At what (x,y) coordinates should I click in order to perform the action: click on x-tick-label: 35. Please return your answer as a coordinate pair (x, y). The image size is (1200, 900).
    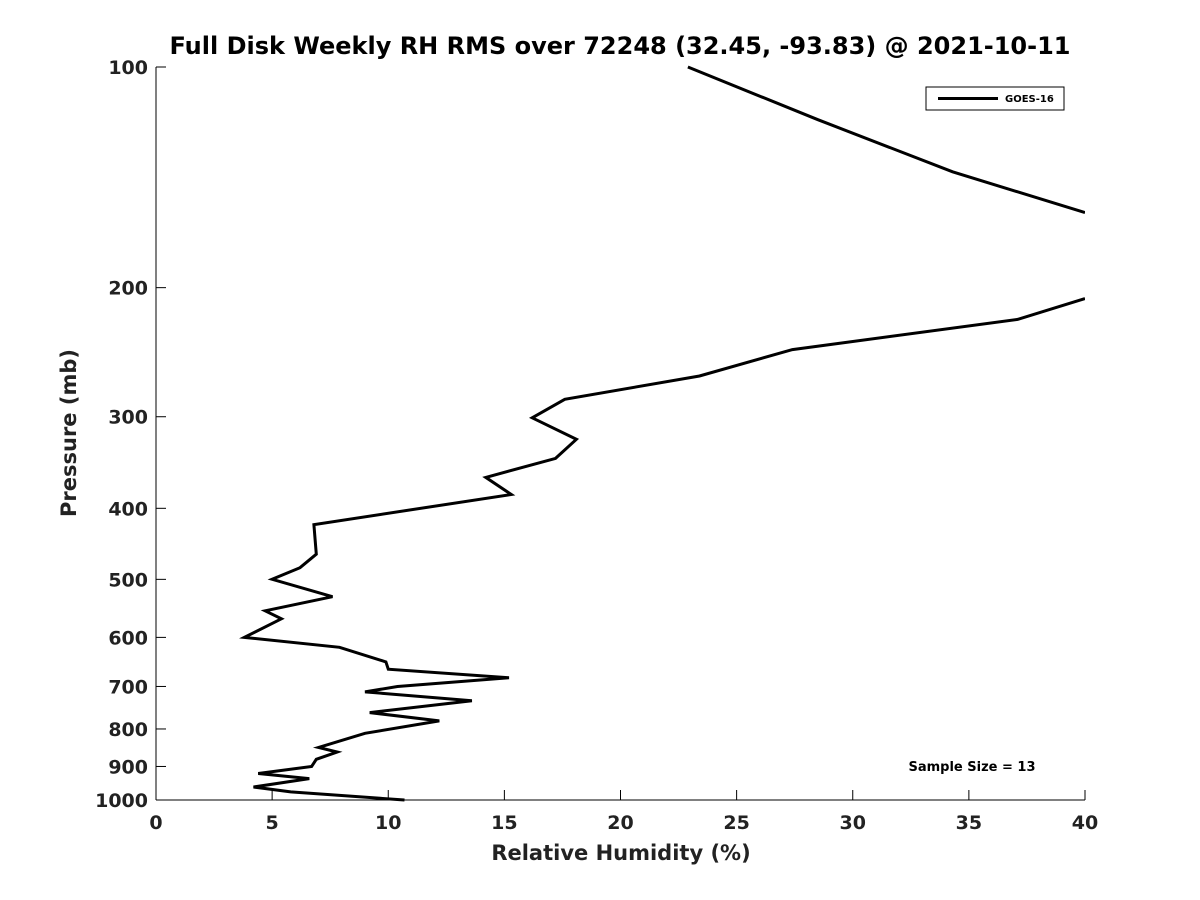
    Looking at the image, I should click on (969, 823).